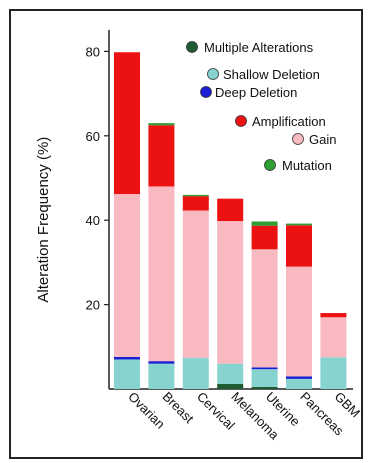  What do you see at coordinates (264, 308) in the screenshot?
I see `bar-segment-gain-uterine` at bounding box center [264, 308].